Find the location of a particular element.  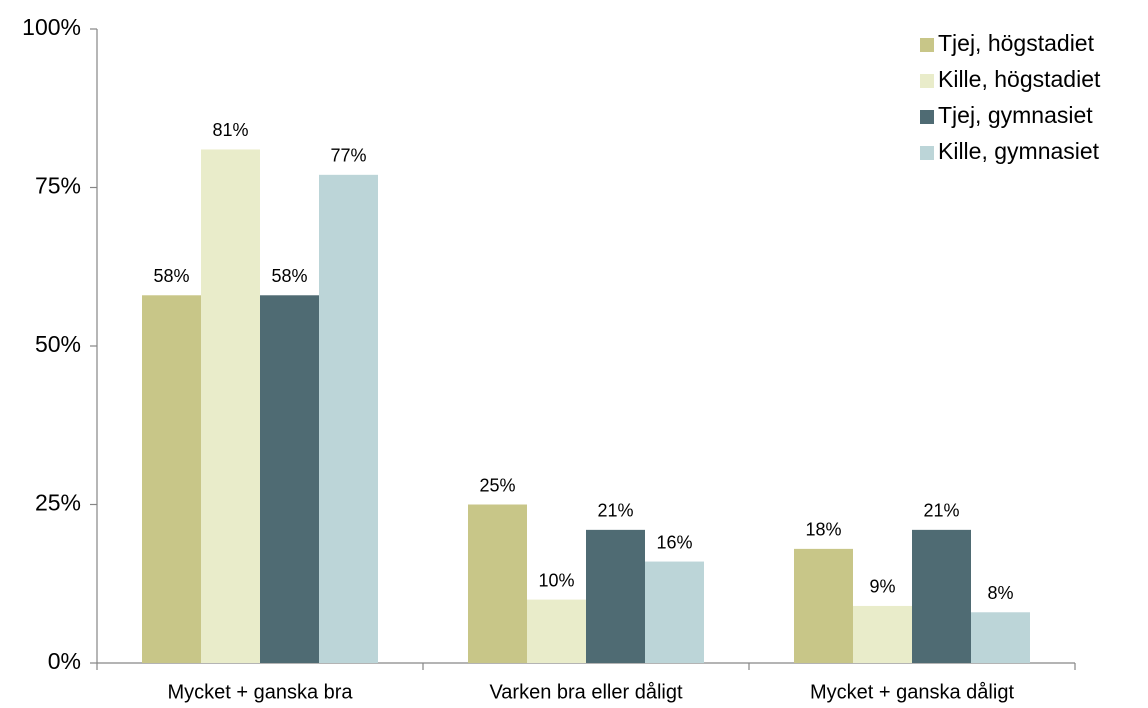

x-tick-label: Varken bra eller dåligt is located at coordinates (586, 692).